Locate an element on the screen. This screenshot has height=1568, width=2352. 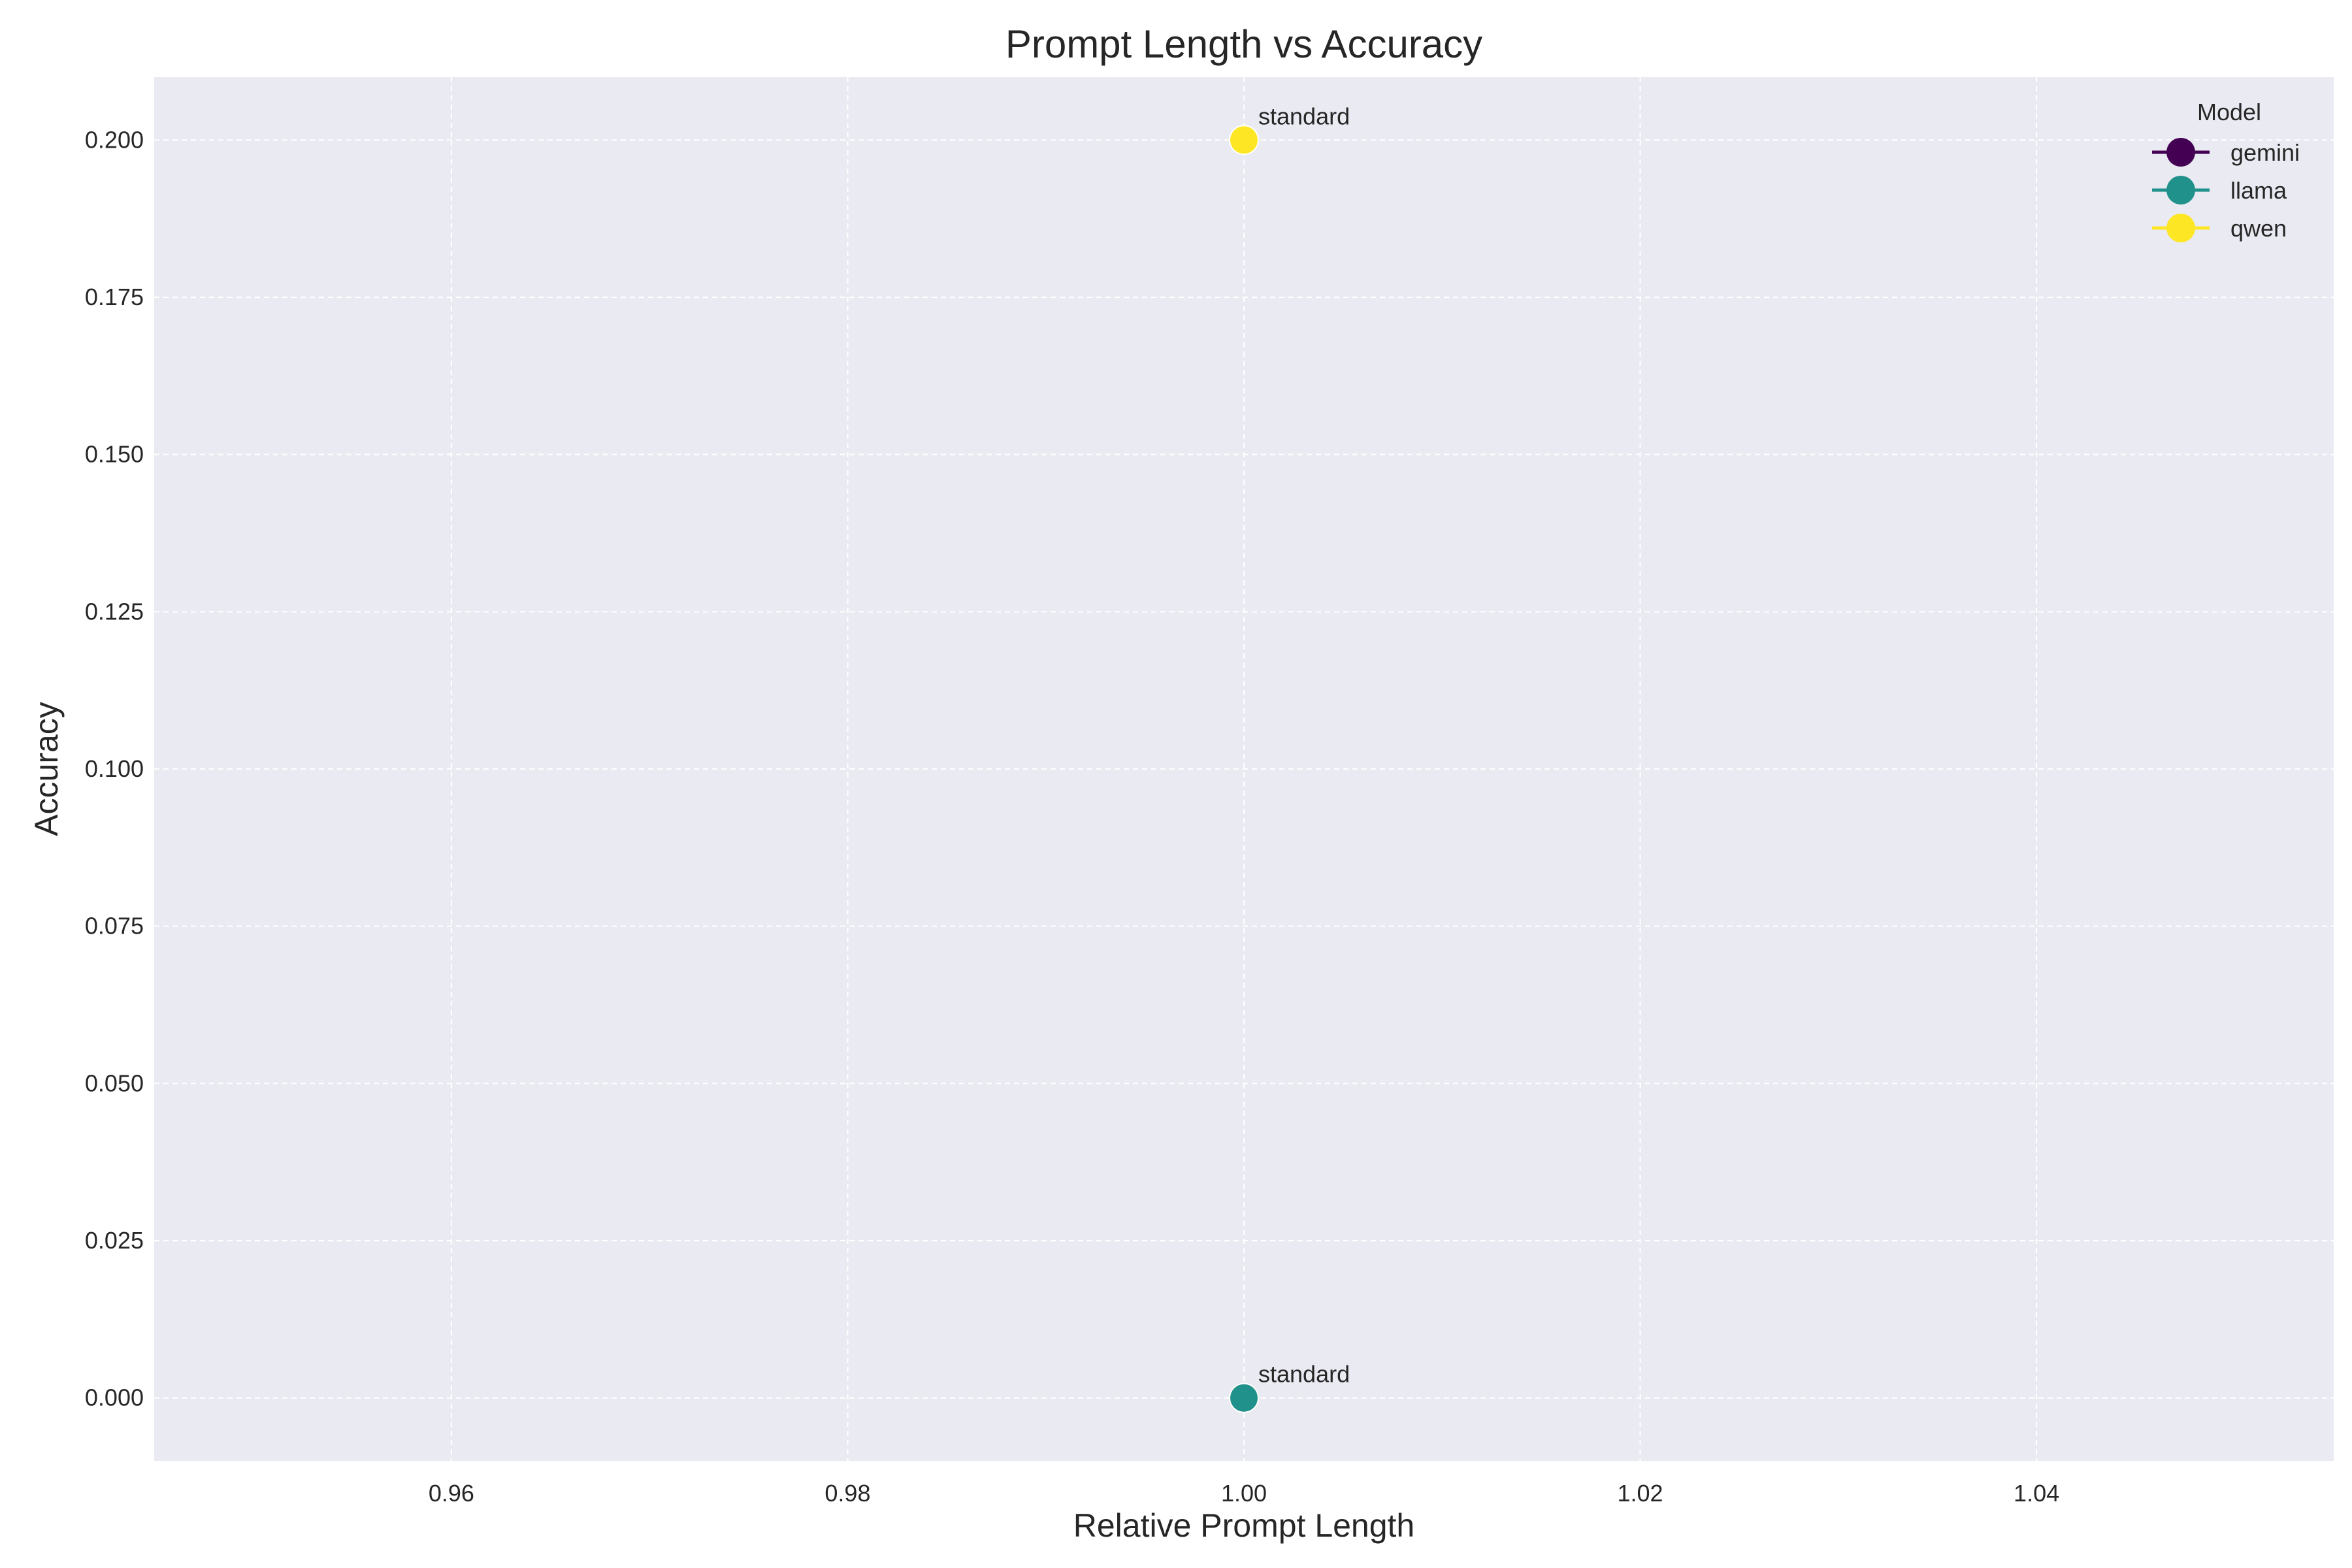
y-axis-label: Accuracy is located at coordinates (46, 769).